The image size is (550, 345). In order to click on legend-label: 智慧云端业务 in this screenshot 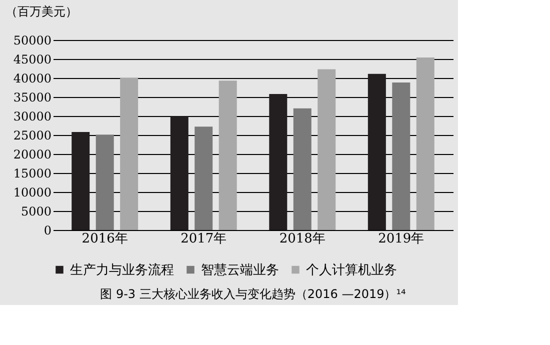, I will do `click(240, 270)`.